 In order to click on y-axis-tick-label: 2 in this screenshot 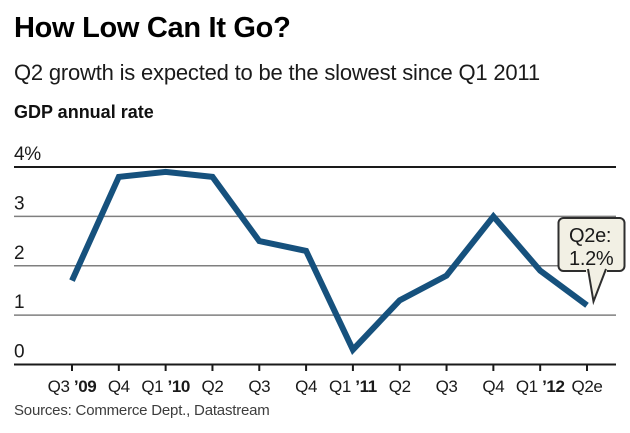, I will do `click(19, 253)`.